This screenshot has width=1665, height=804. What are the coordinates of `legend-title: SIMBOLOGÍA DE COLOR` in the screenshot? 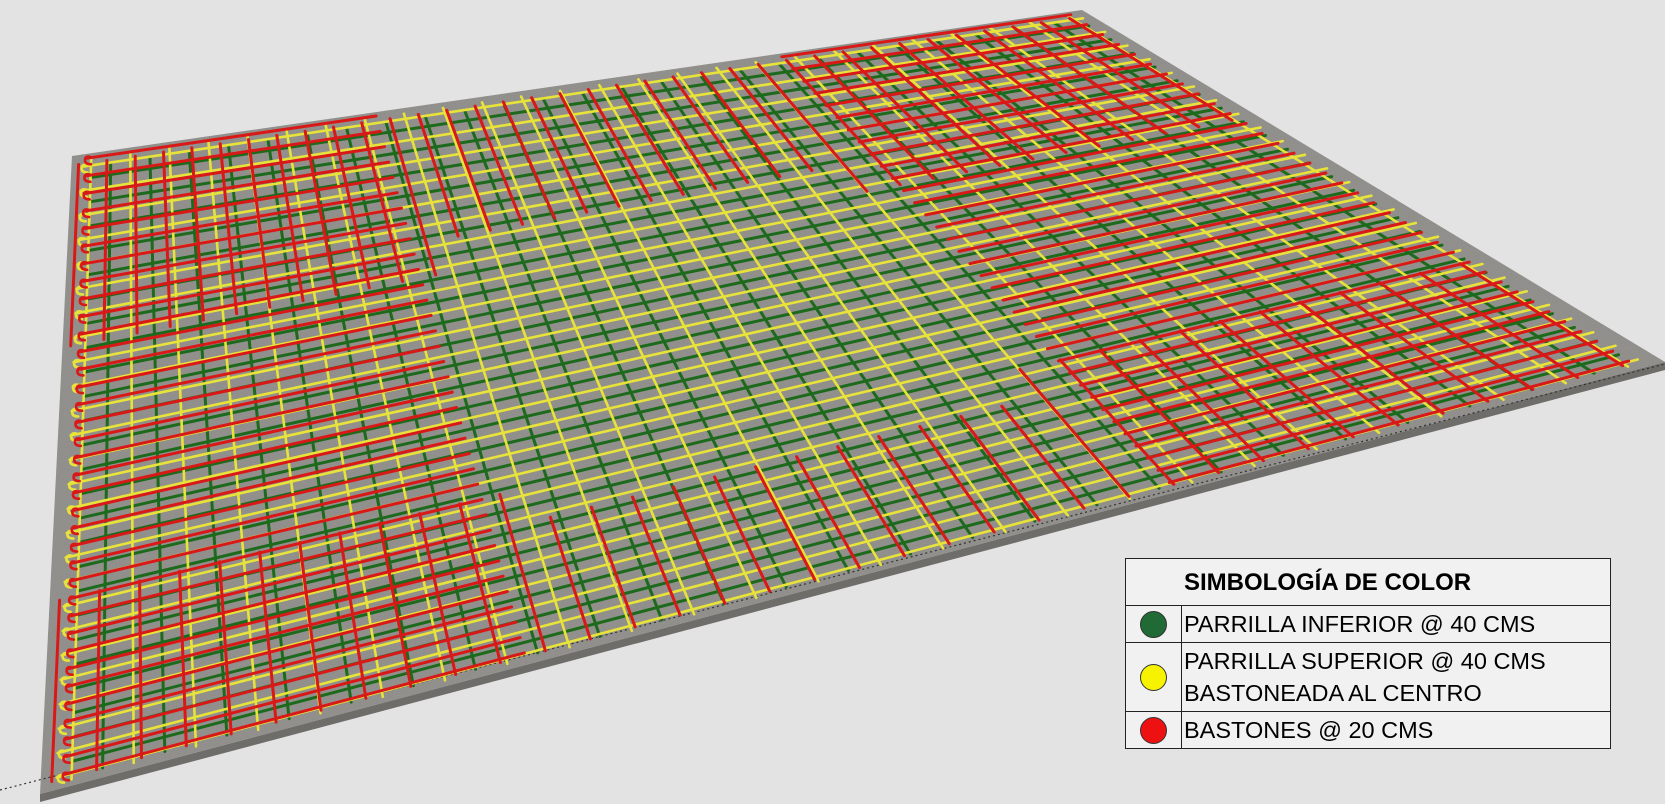 It's located at (1368, 582).